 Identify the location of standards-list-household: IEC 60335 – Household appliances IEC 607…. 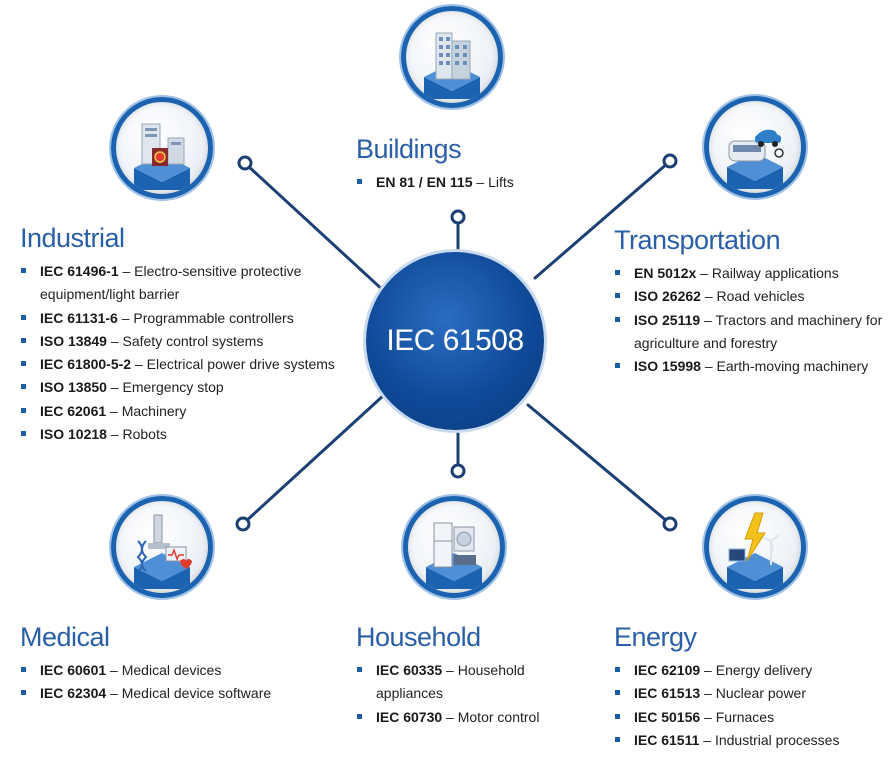
(456, 694).